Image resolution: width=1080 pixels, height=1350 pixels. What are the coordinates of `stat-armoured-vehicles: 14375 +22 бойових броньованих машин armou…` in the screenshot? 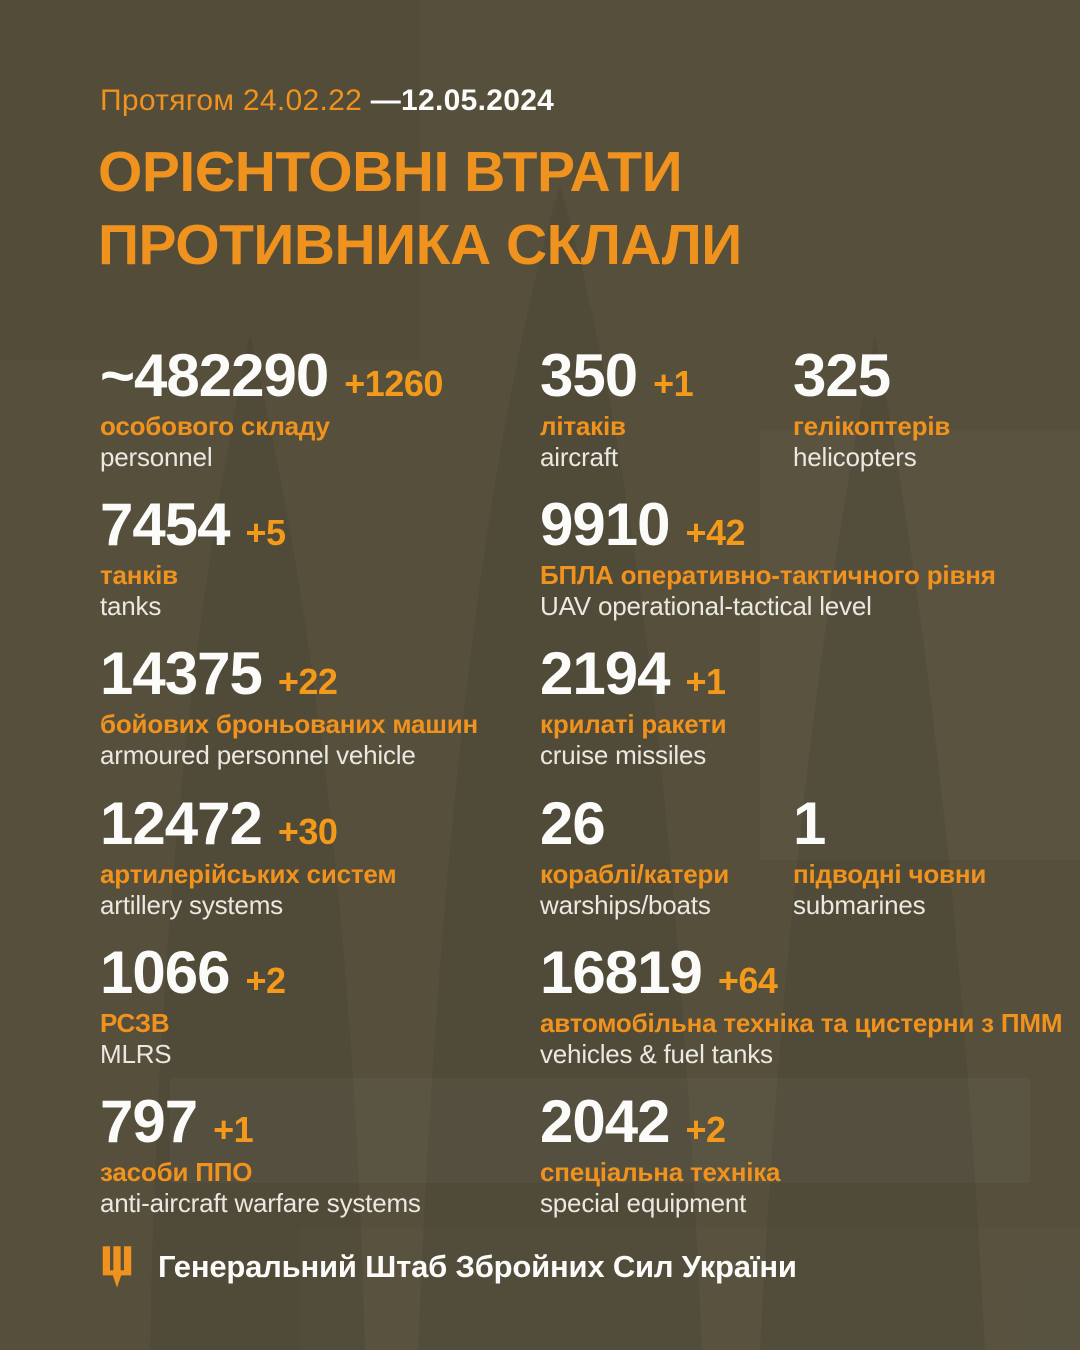 It's located at (289, 707).